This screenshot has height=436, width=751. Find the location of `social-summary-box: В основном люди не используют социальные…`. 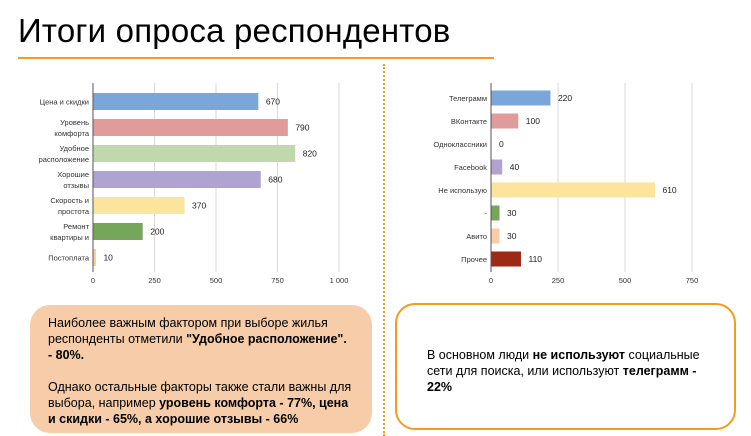

social-summary-box: В основном люди не используют социальные… is located at coordinates (565, 366).